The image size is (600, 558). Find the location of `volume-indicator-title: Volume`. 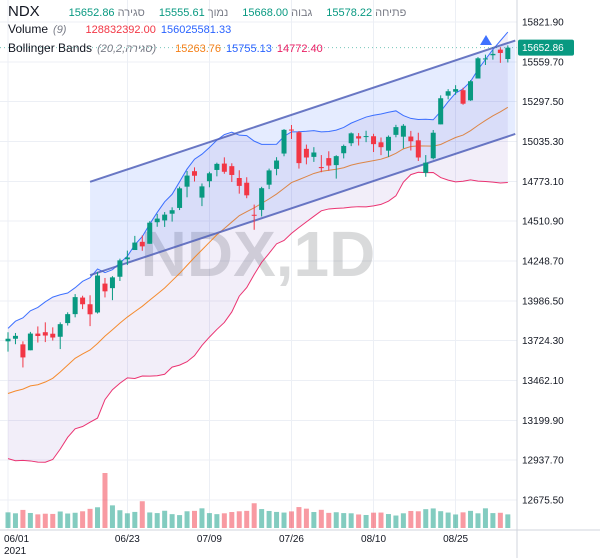

volume-indicator-title: Volume is located at coordinates (28, 29).